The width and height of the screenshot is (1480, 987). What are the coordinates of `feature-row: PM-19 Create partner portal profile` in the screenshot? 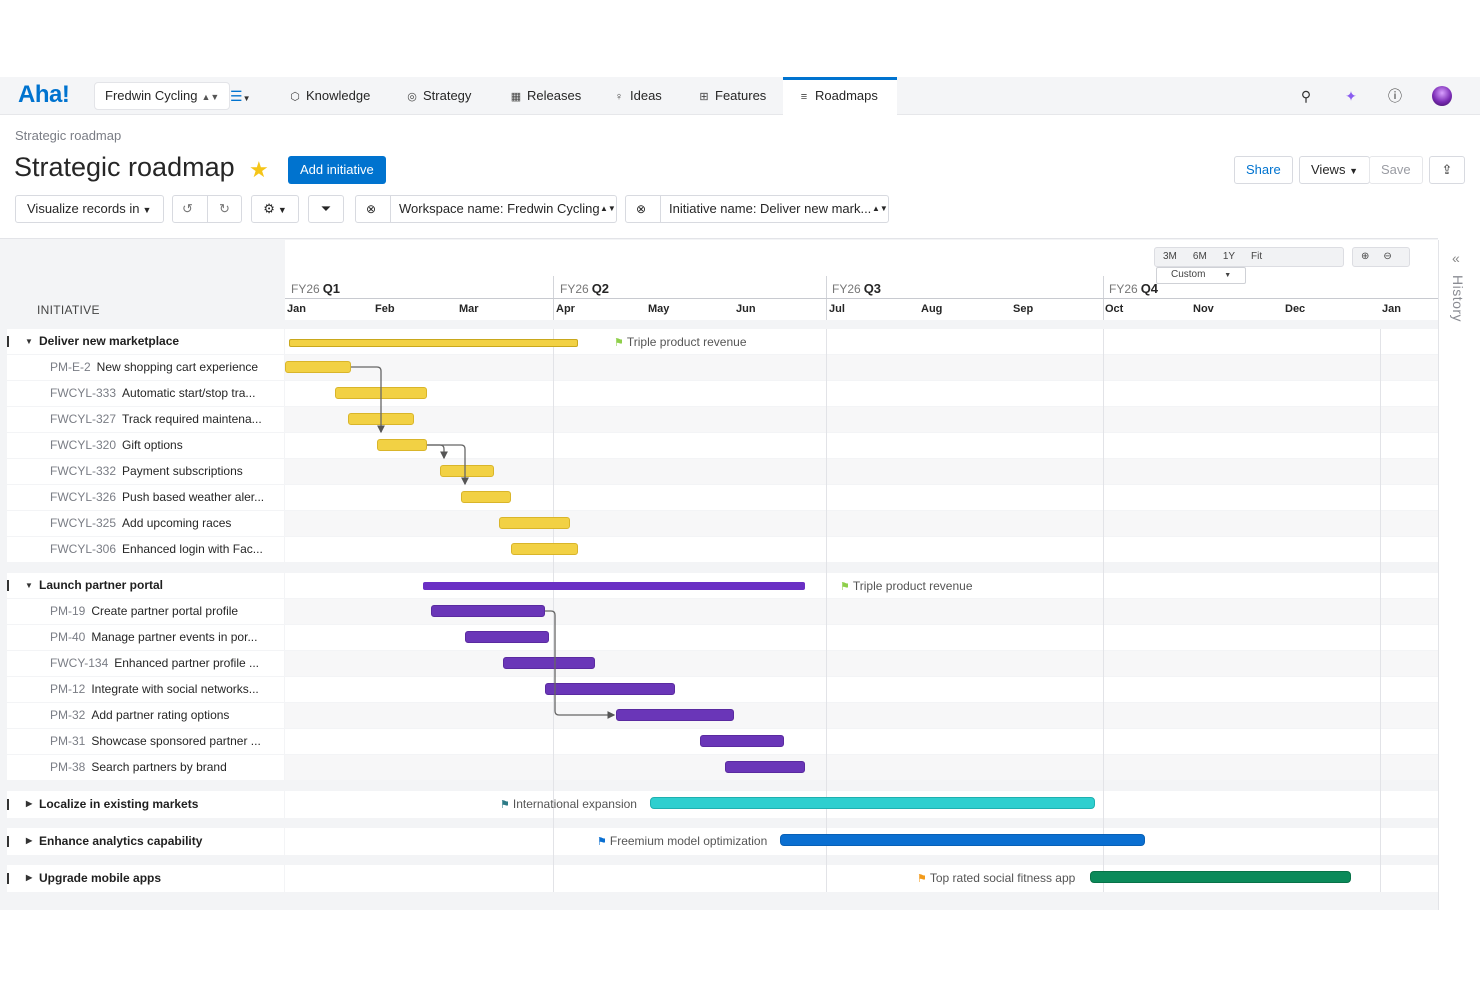 It's located at (722, 612).